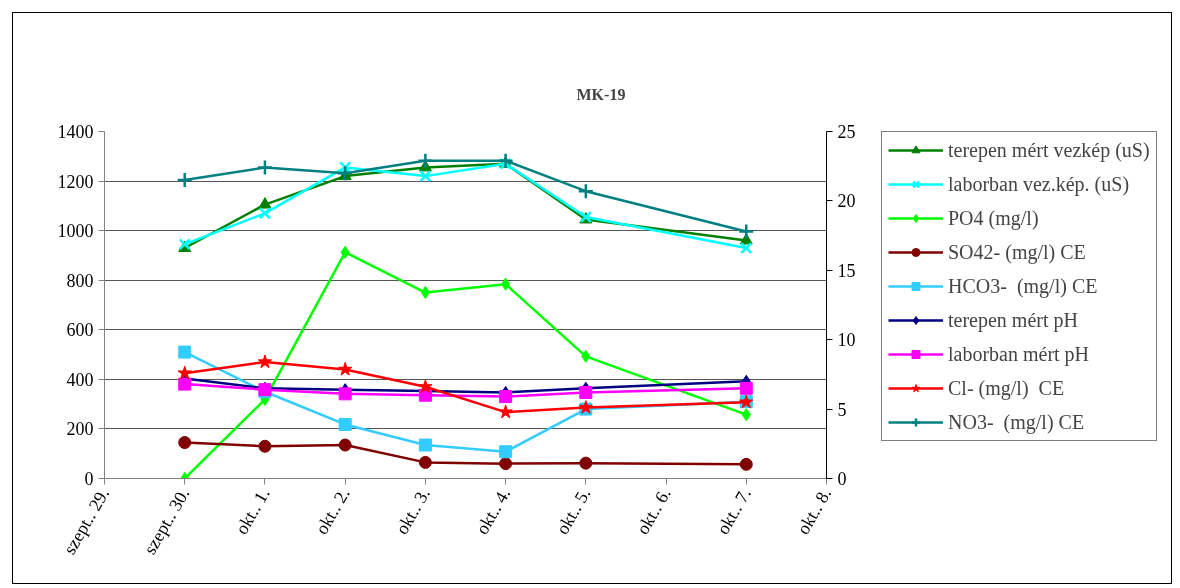 The image size is (1180, 588). Describe the element at coordinates (80, 429) in the screenshot. I see `y-tick-label: 200` at that location.